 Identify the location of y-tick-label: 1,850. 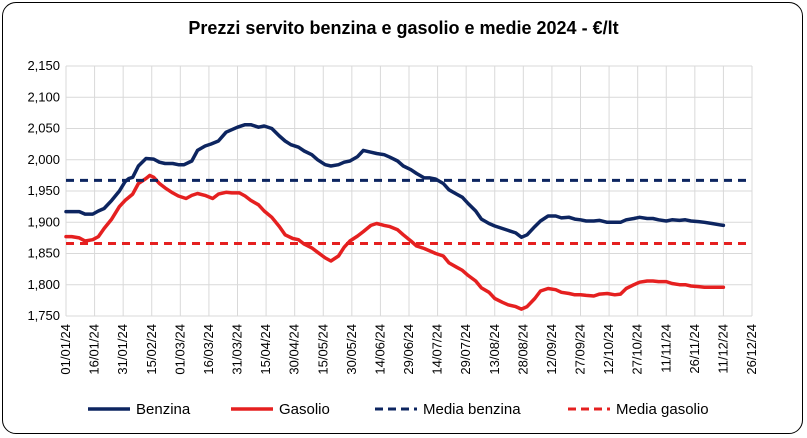
(43, 253).